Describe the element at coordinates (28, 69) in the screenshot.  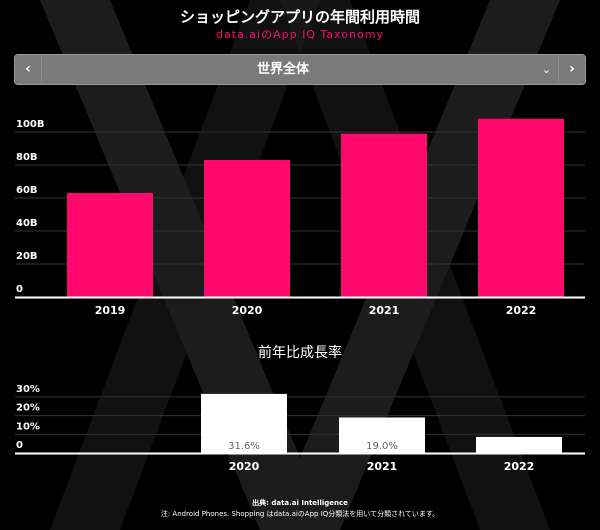
I see `chevron-left-icon: ‹` at that location.